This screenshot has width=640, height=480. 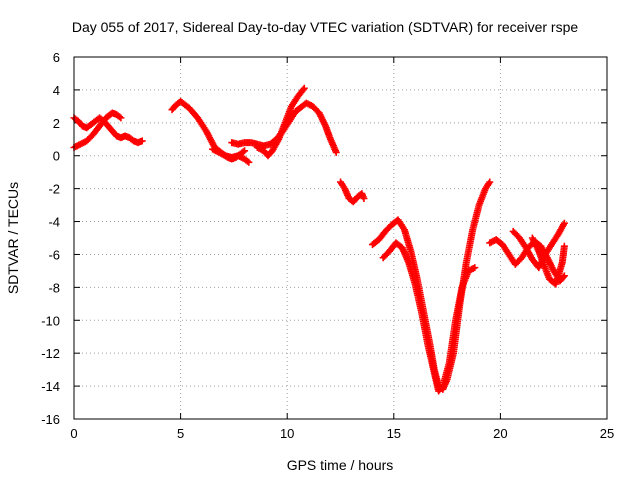 I want to click on y-tick-label: -4, so click(x=54, y=222).